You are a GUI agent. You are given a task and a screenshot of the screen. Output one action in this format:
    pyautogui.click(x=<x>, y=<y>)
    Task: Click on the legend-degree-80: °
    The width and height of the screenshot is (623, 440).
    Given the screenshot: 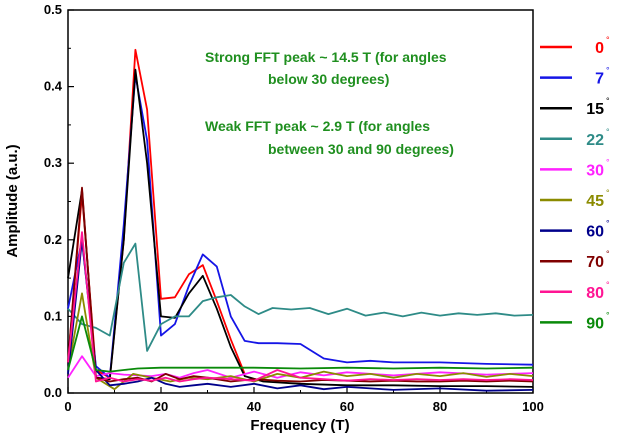 What is the action you would take?
    pyautogui.click(x=608, y=285)
    